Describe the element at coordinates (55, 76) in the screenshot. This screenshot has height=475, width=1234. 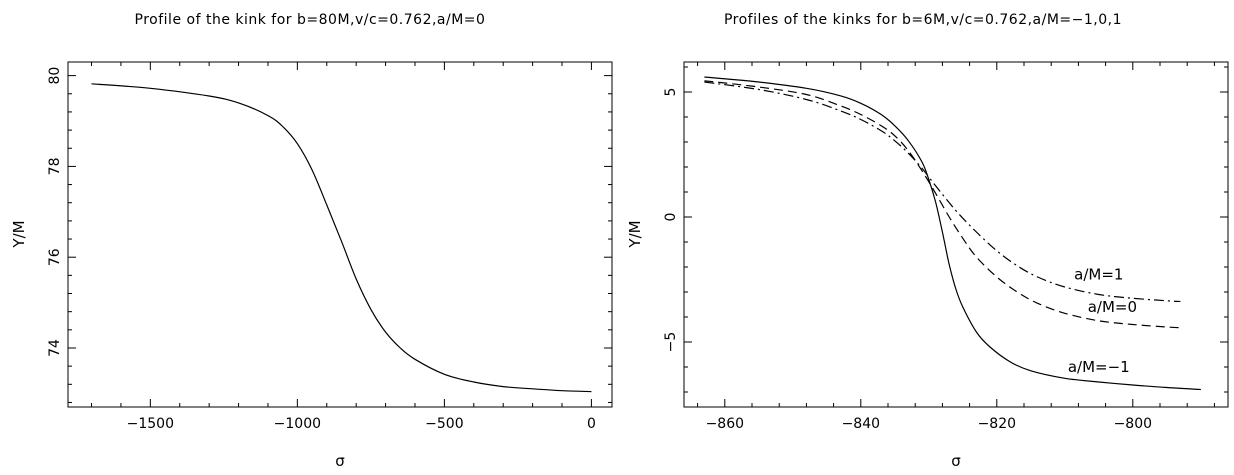
I see `y-tick-label: 80` at that location.